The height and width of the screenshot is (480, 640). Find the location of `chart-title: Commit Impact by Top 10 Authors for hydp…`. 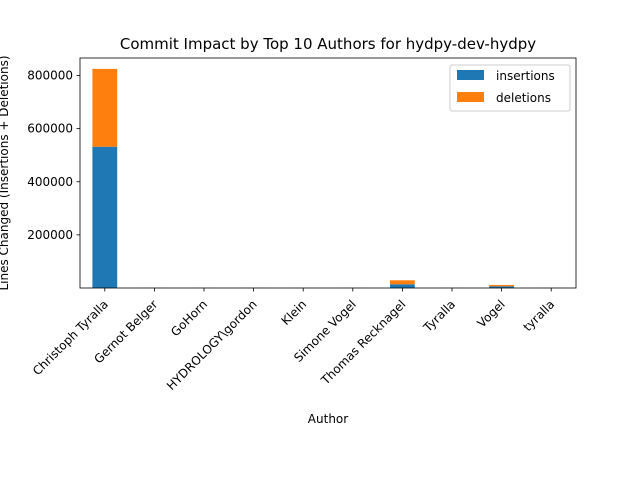

chart-title: Commit Impact by Top 10 Authors for hydp… is located at coordinates (328, 44).